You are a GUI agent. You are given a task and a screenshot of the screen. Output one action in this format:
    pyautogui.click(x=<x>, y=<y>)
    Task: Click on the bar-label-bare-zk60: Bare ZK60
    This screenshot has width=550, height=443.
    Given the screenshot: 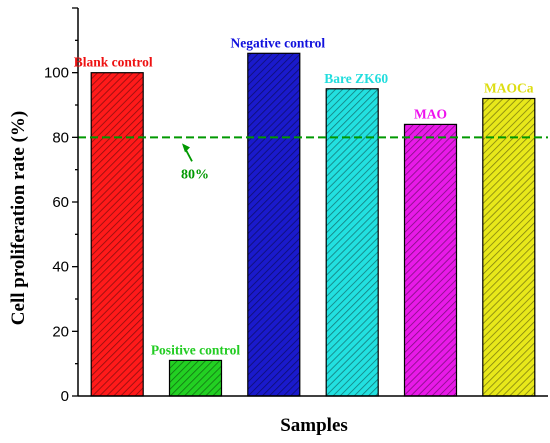 What is the action you would take?
    pyautogui.click(x=356, y=78)
    